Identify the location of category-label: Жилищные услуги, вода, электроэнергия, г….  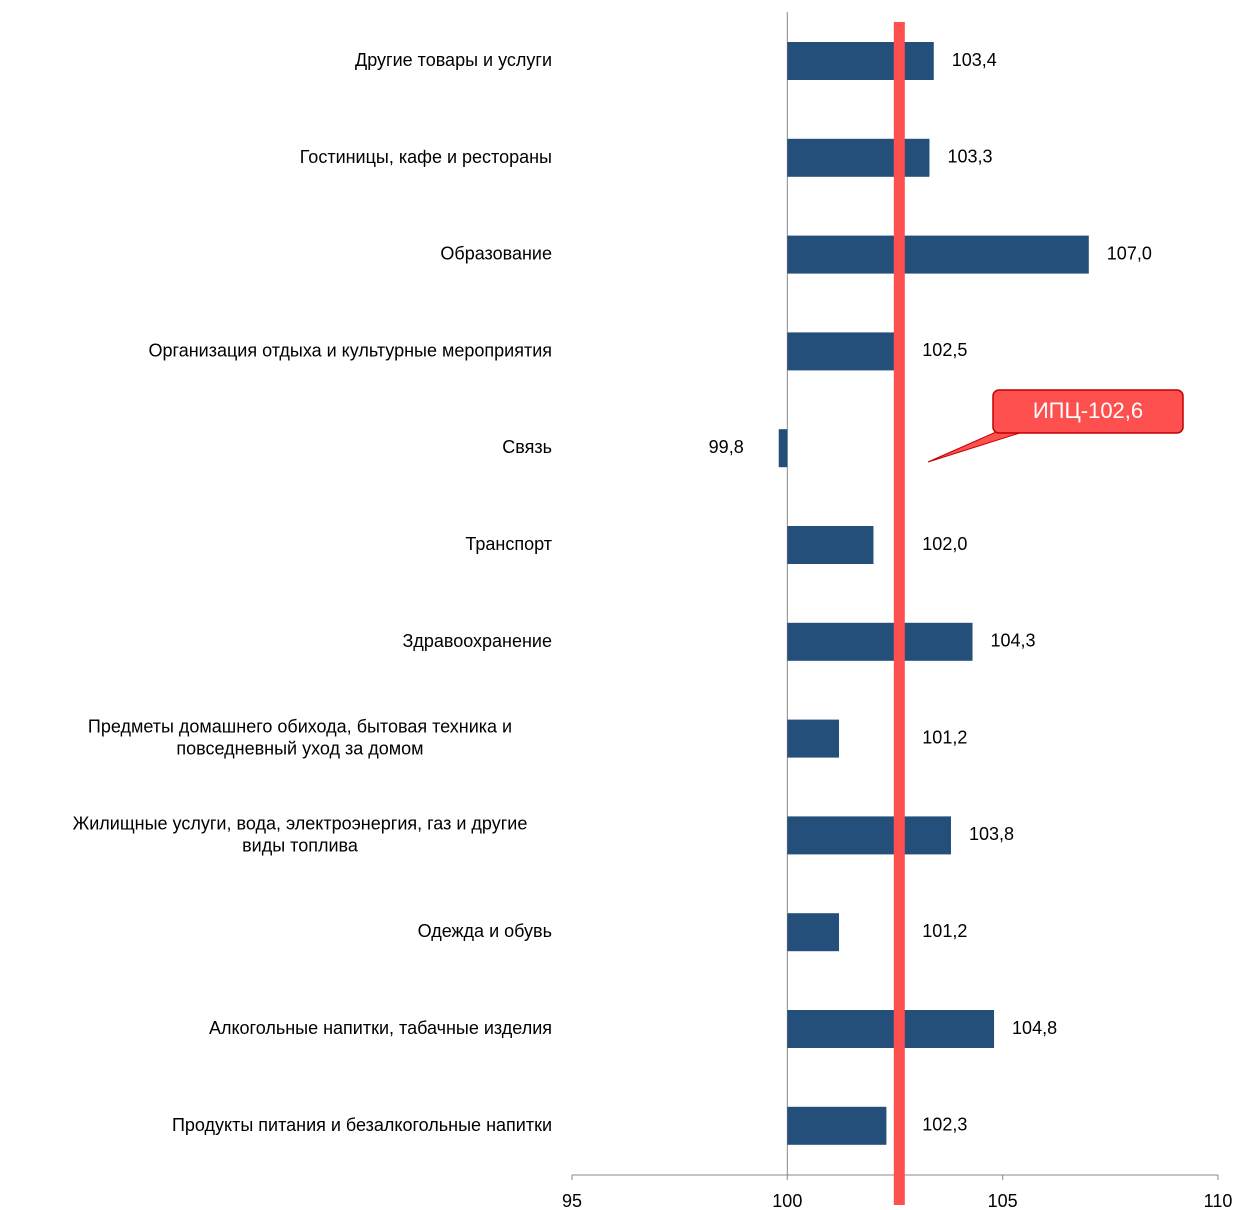
(300, 834).